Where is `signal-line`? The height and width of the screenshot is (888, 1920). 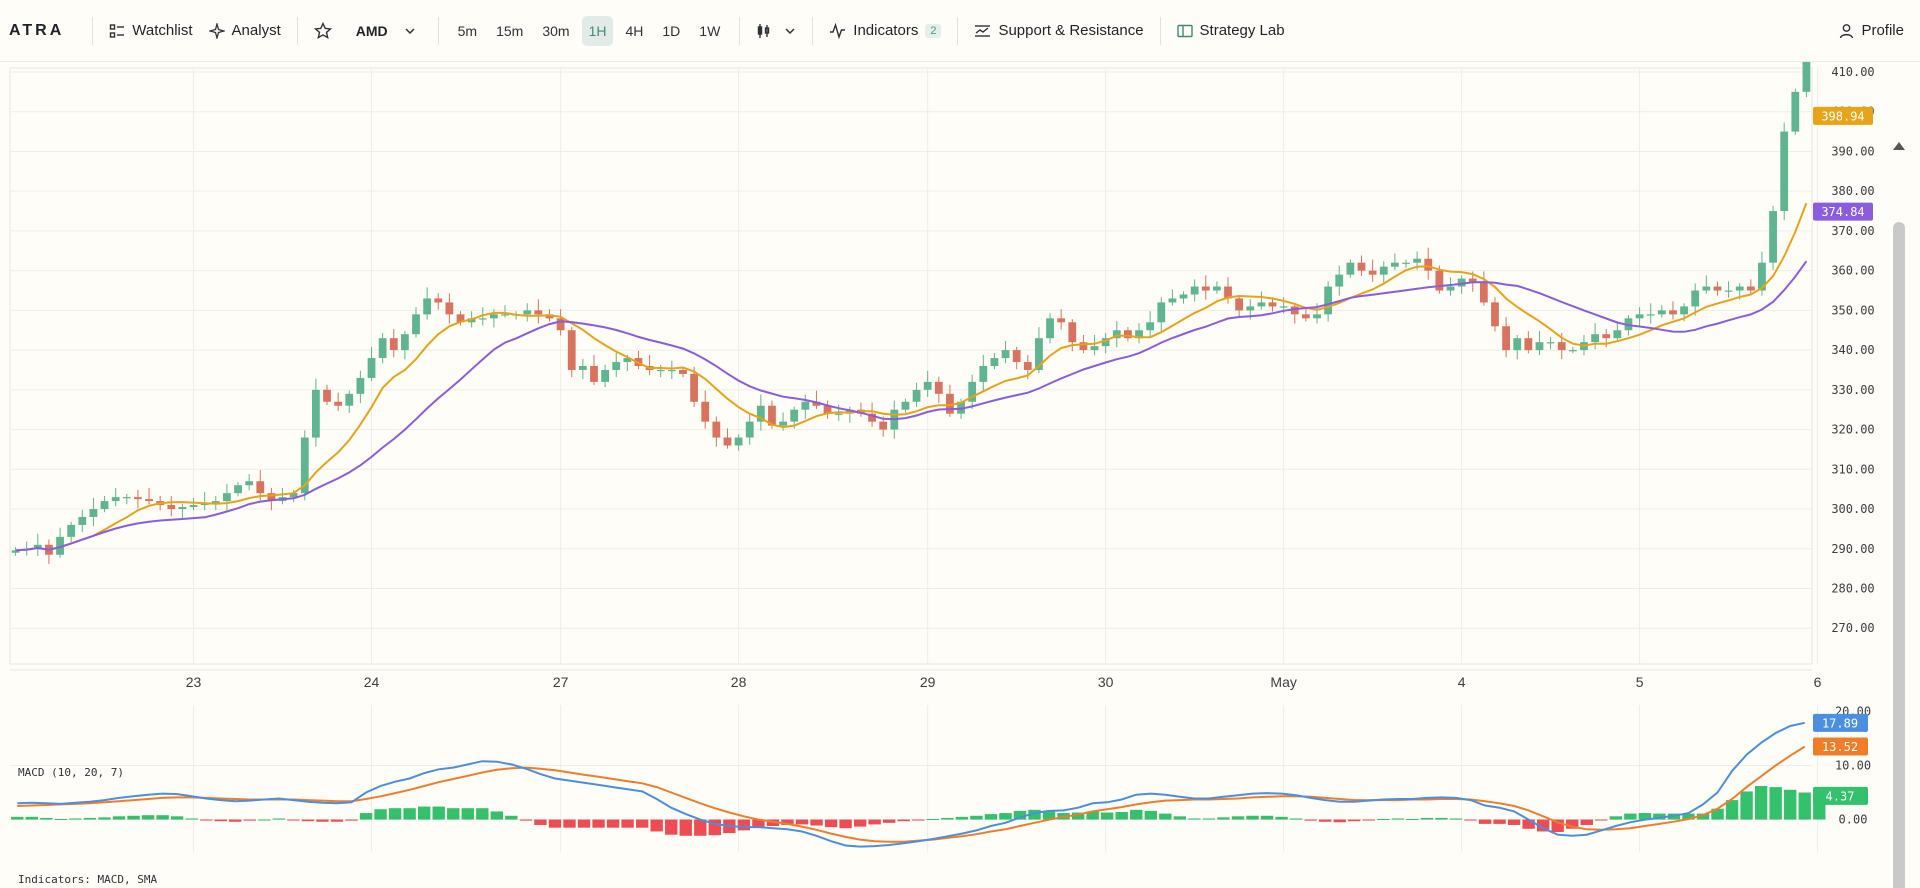
signal-line is located at coordinates (911, 794).